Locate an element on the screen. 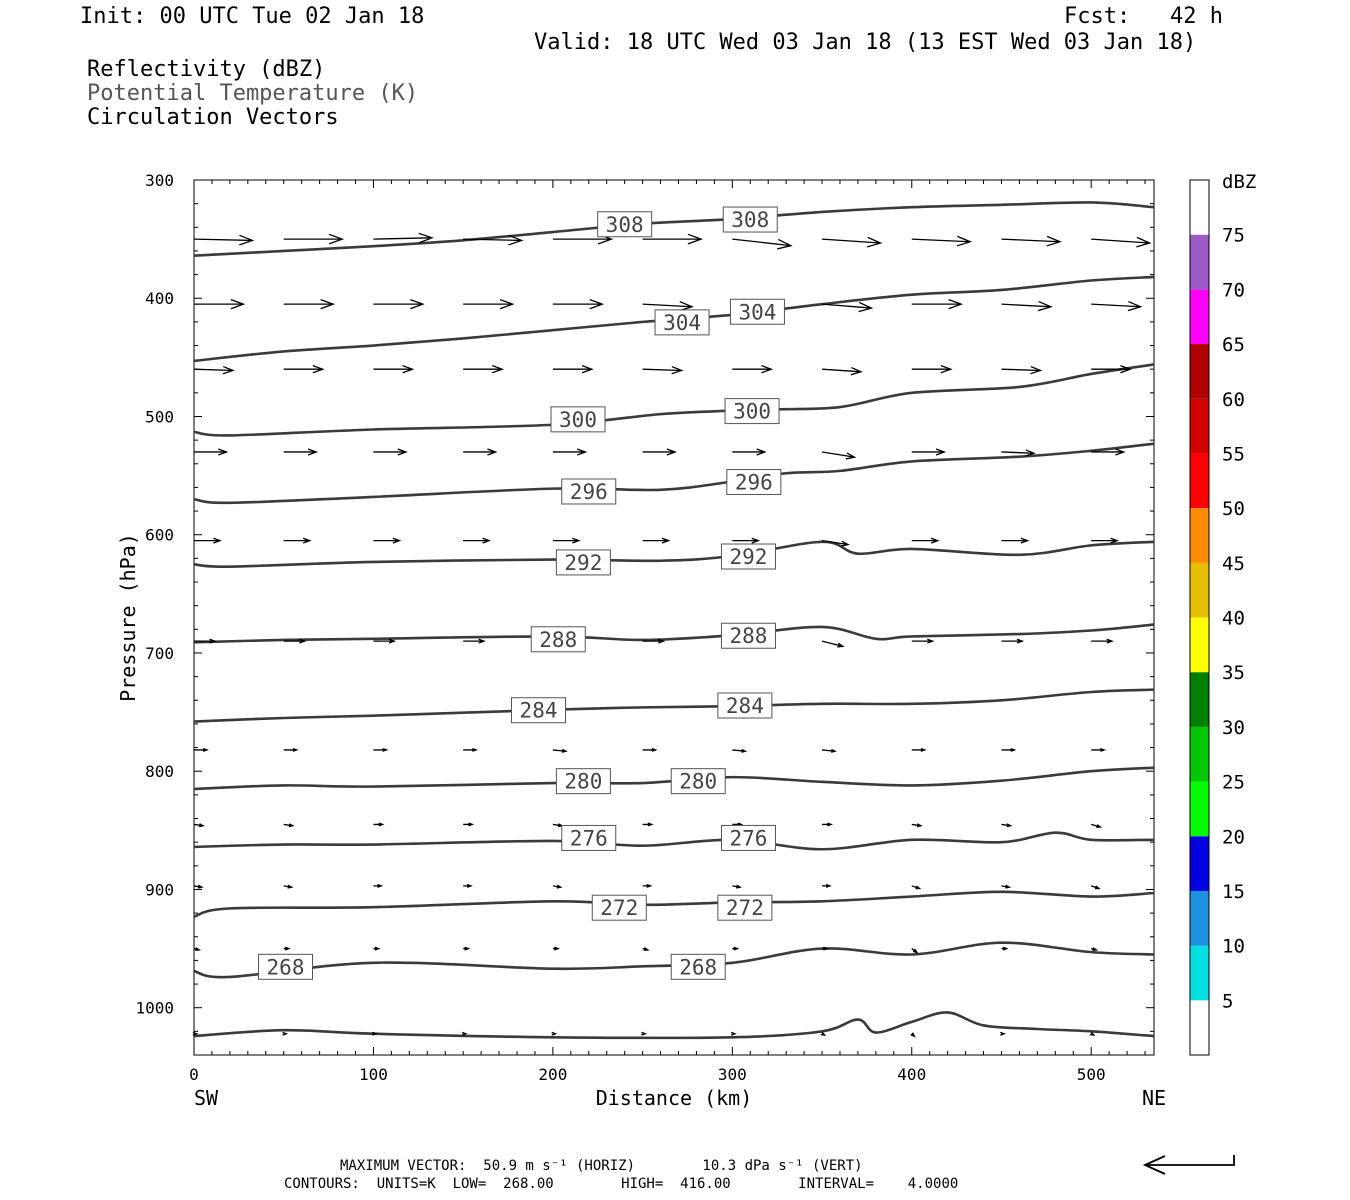 The width and height of the screenshot is (1350, 1200). colorbar-label: 5 is located at coordinates (1227, 1001).